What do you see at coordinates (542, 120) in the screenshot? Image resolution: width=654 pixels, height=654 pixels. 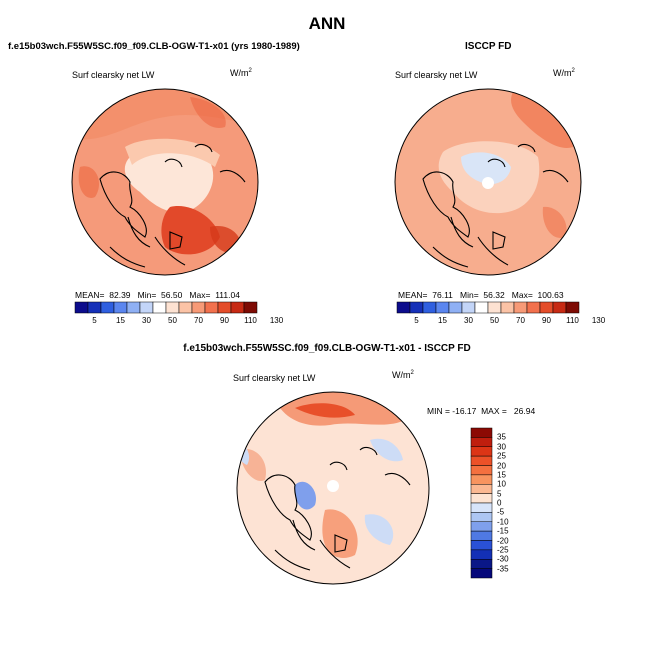 I see `obs-warm-region` at bounding box center [542, 120].